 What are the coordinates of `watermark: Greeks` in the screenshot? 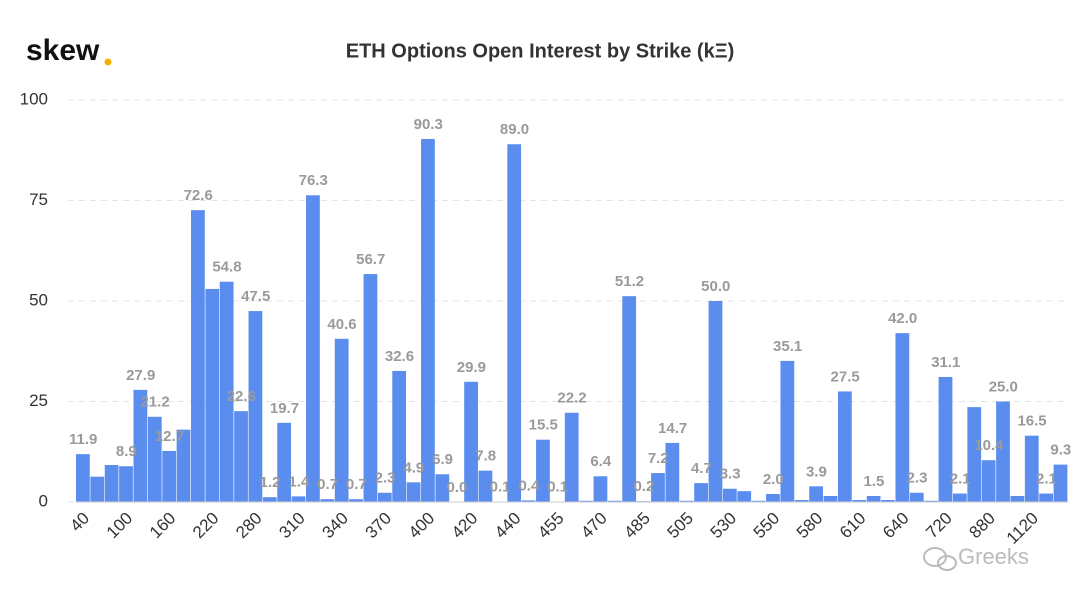 It's located at (993, 556).